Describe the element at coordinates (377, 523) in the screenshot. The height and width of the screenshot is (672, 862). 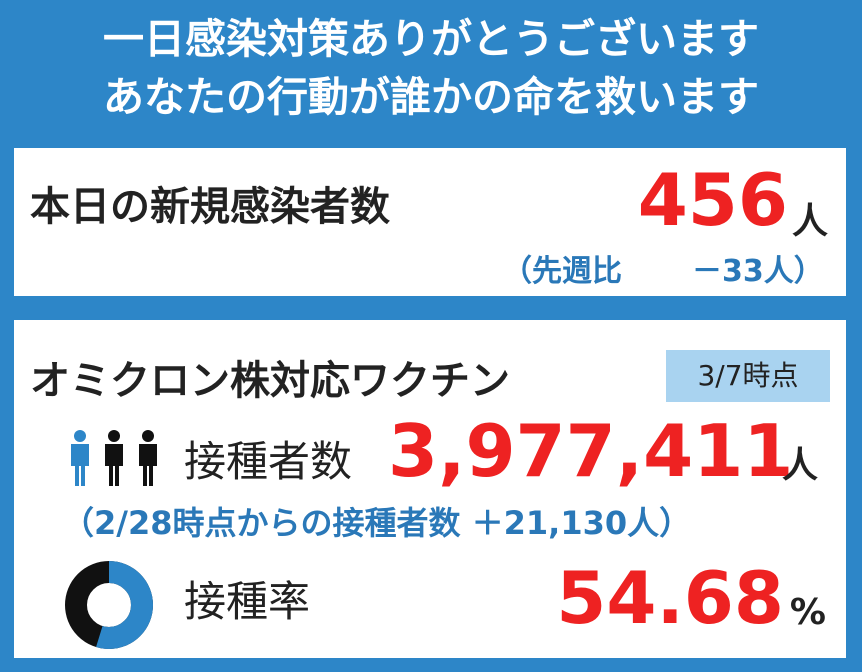
I see `vaccinated-delta: （2/28時点からの接種者数 ＋21,130人）` at that location.